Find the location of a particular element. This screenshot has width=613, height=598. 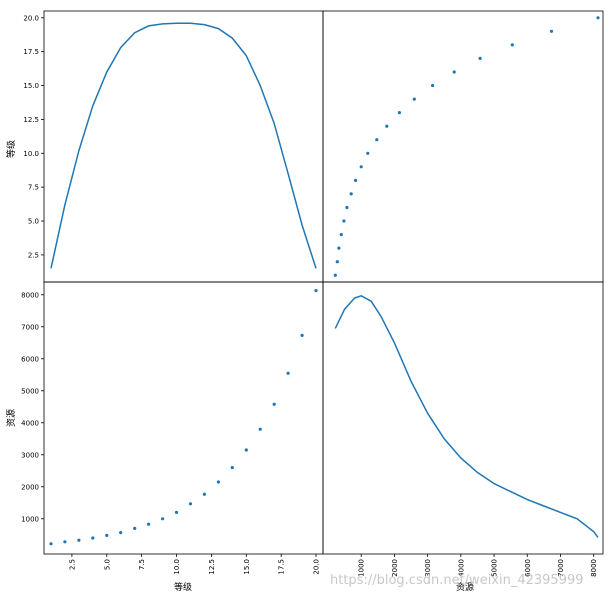

y-tick-label-level: 15.0 is located at coordinates (31, 86).